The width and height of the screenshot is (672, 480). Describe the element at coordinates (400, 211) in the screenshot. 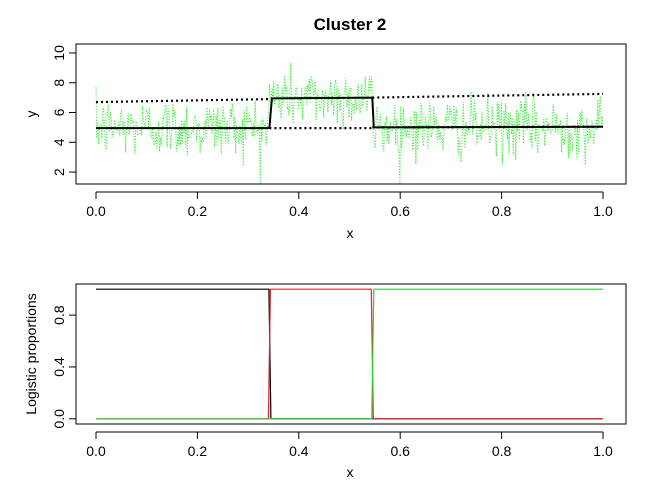

I see `top-x-tick-label-3: 0.6` at that location.